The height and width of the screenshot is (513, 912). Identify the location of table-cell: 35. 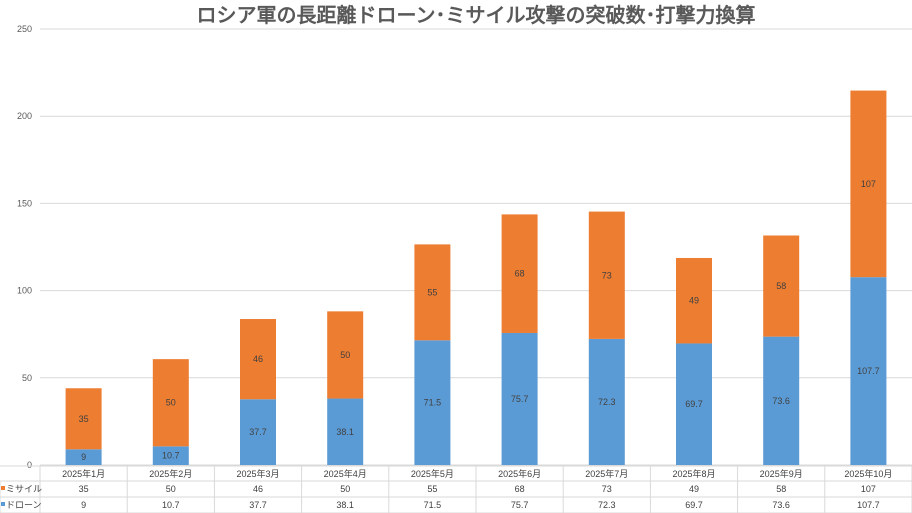
(84, 489).